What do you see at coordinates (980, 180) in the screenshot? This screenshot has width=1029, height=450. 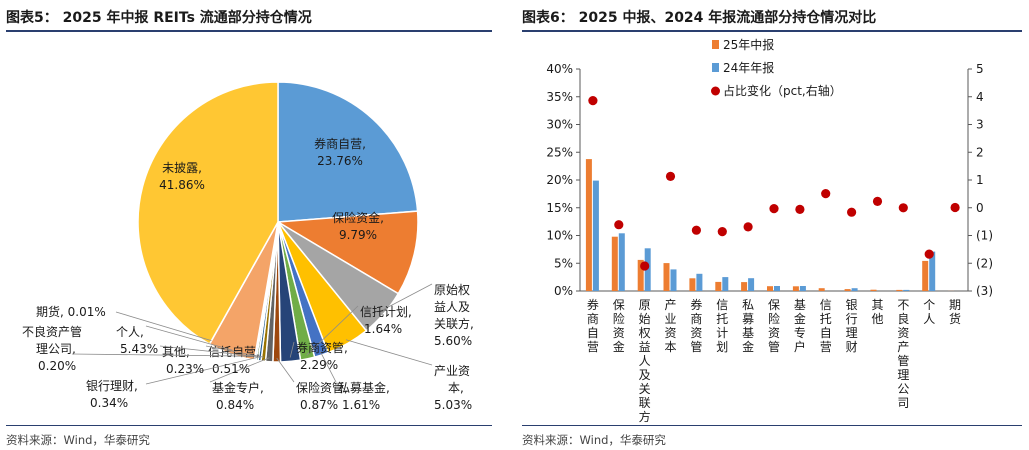 I see `y-tick-label-right: 1` at bounding box center [980, 180].